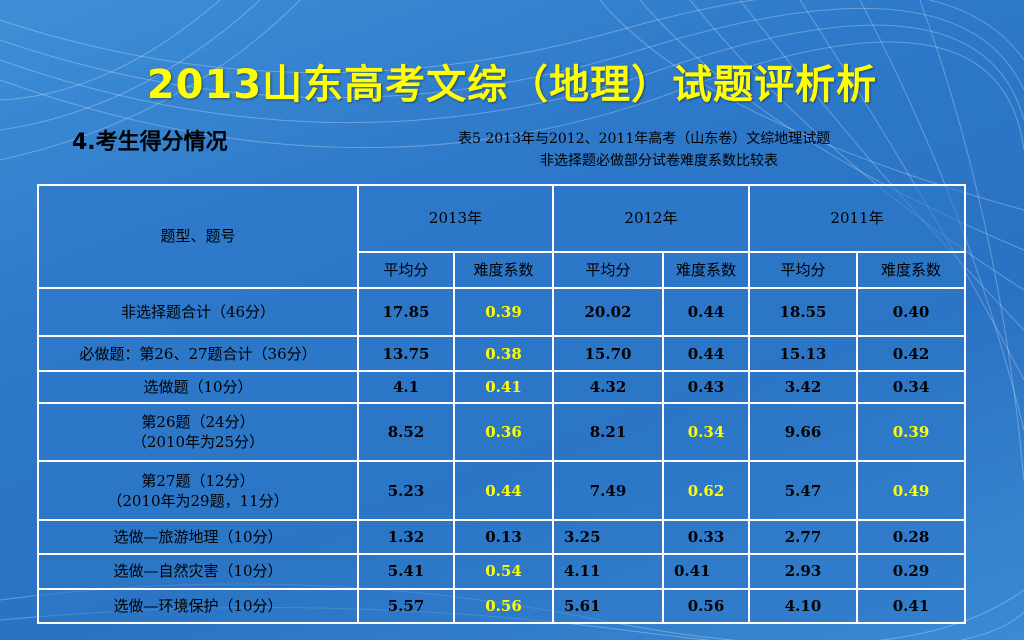  Describe the element at coordinates (406, 491) in the screenshot. I see `avg-score-cell: 5.23` at that location.